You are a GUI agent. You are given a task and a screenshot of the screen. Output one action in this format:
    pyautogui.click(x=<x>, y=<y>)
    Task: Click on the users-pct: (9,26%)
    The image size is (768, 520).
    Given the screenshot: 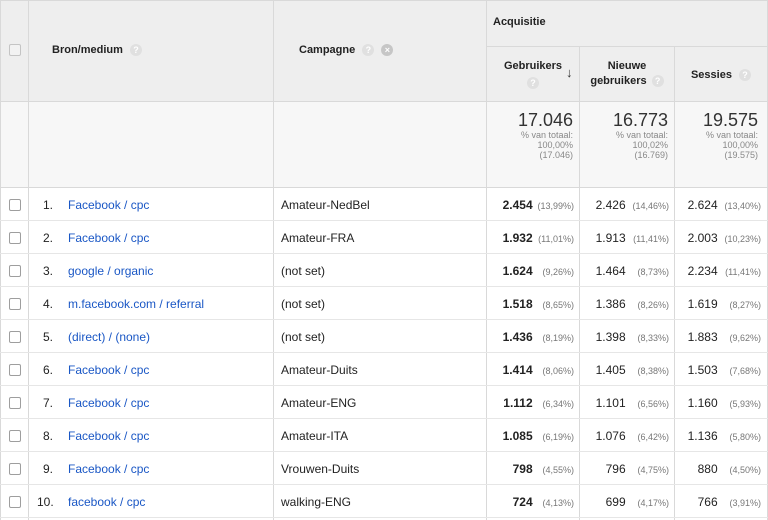 What is the action you would take?
    pyautogui.click(x=558, y=272)
    